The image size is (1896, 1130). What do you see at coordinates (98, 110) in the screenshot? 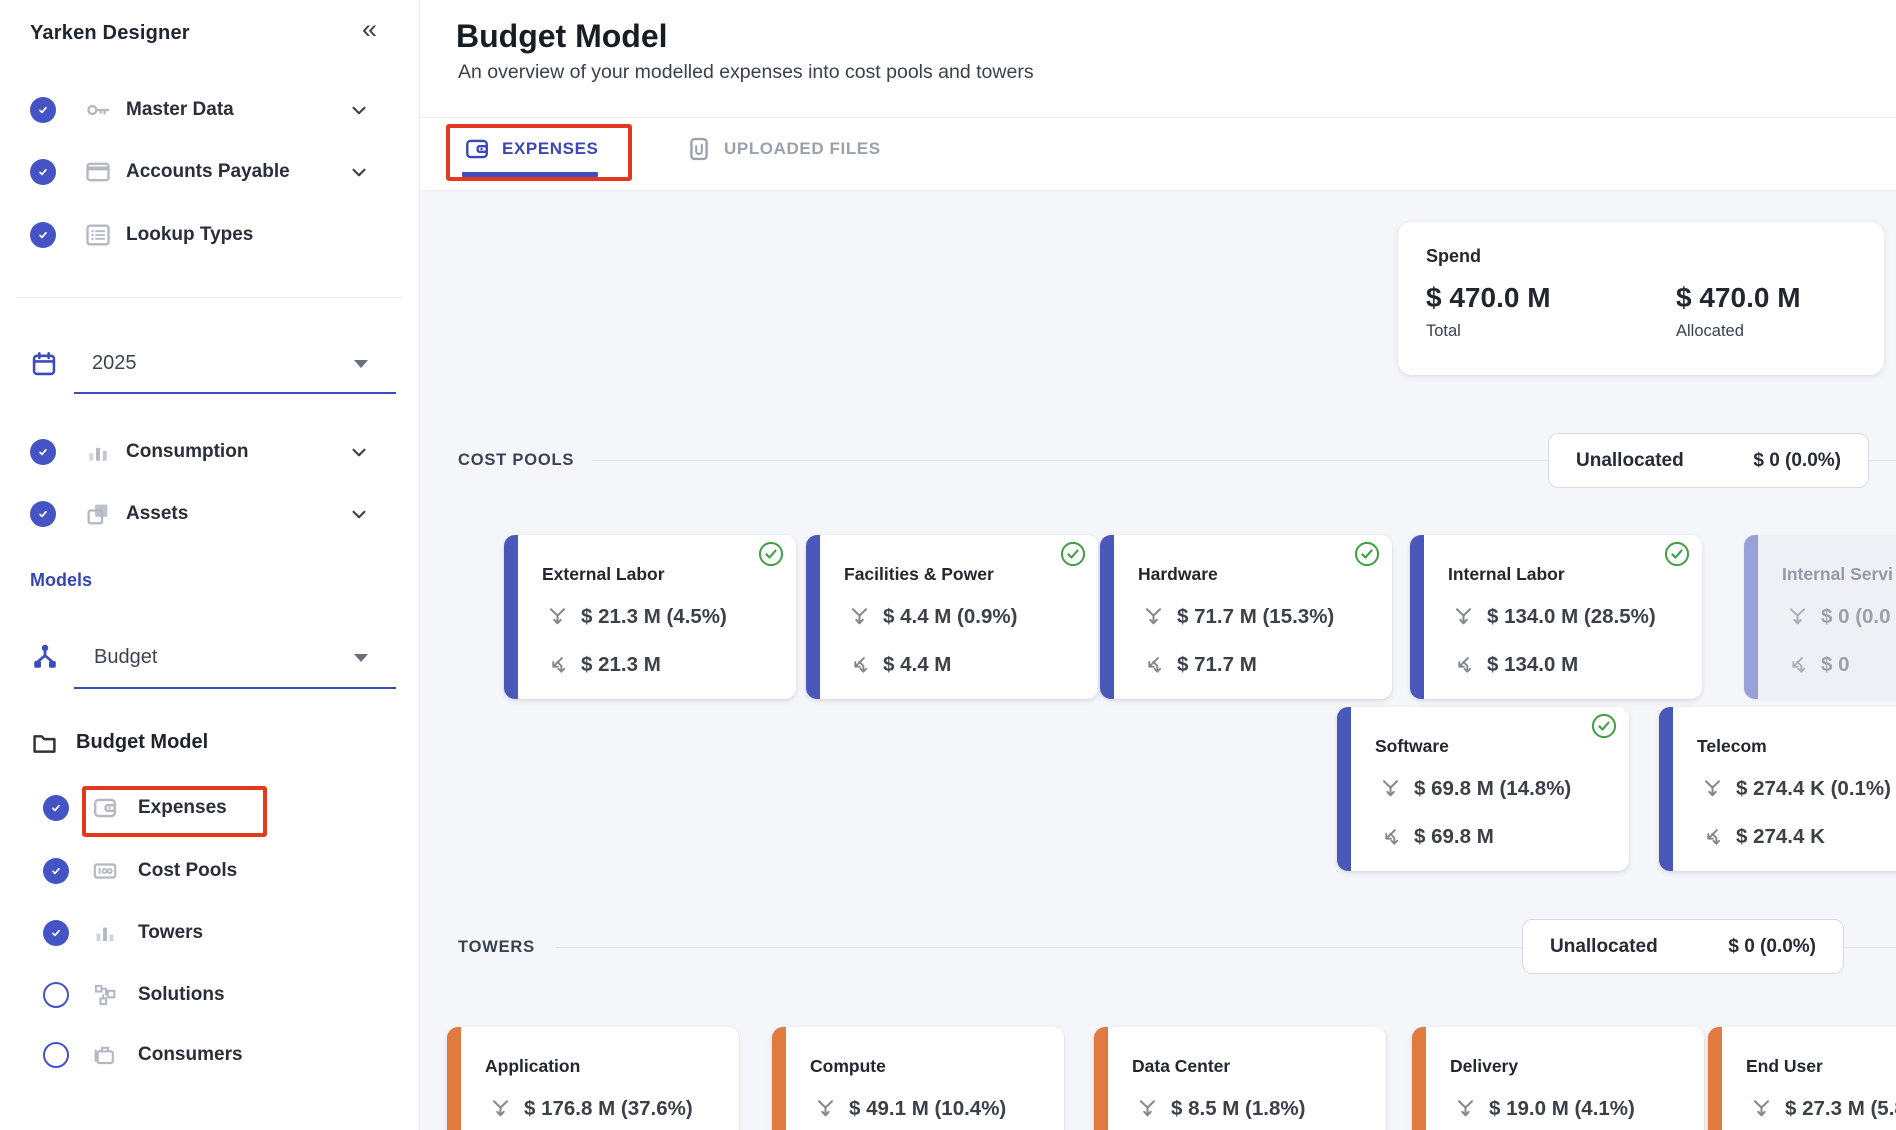
I see `key-icon` at bounding box center [98, 110].